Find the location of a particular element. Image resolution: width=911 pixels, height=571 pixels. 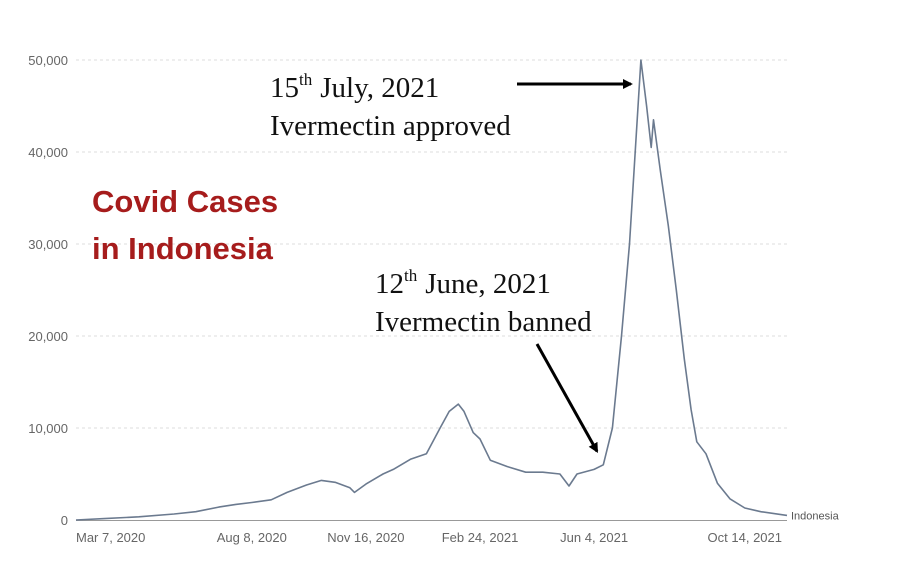

annotation-banned-date: 12th June, 2021 is located at coordinates (463, 283).